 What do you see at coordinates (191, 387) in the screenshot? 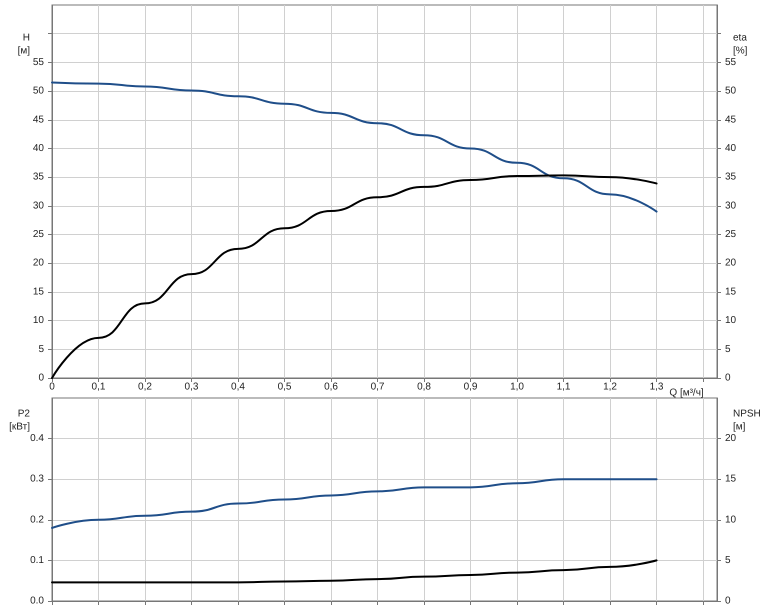
I see `x-tick-label: 0,3` at bounding box center [191, 387].